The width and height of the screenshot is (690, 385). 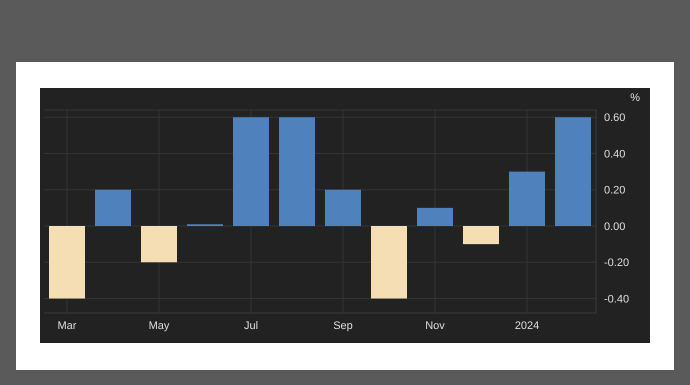 What do you see at coordinates (251, 326) in the screenshot?
I see `x-tick-label: Jul` at bounding box center [251, 326].